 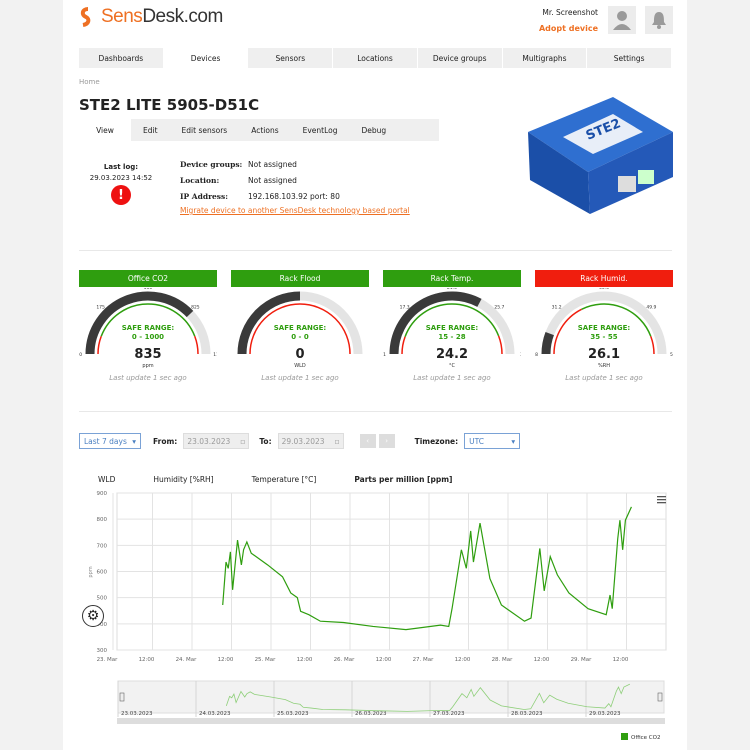 I want to click on safe-range-value: 0 - 1000, so click(x=148, y=337).